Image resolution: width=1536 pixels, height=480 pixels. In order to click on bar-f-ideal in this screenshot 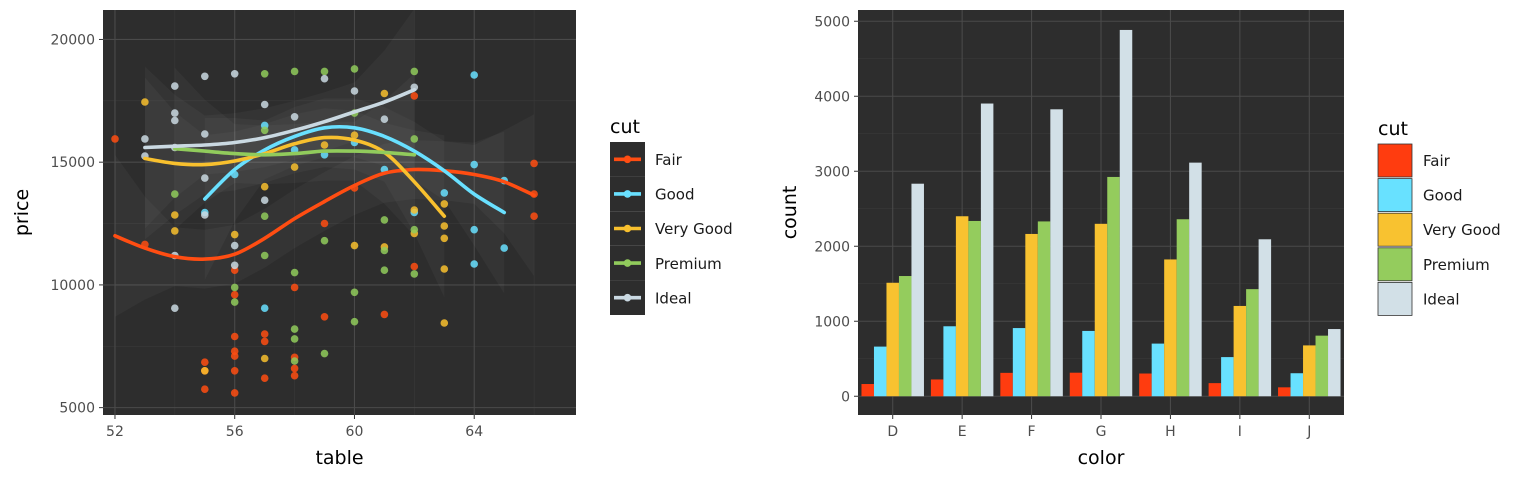, I will do `click(1056, 253)`.